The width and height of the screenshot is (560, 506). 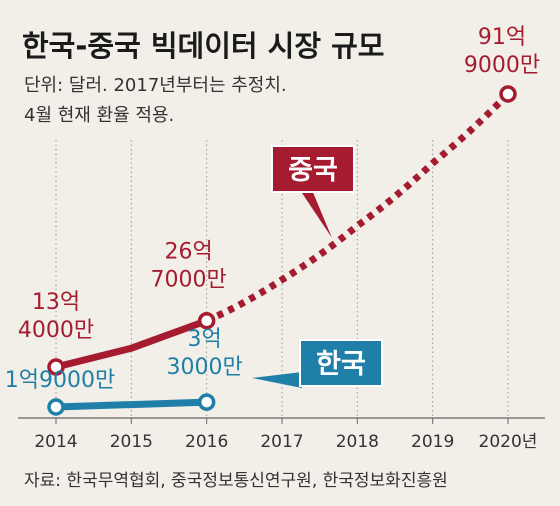 I want to click on x-tick-label-2: 2016, so click(x=206, y=442).